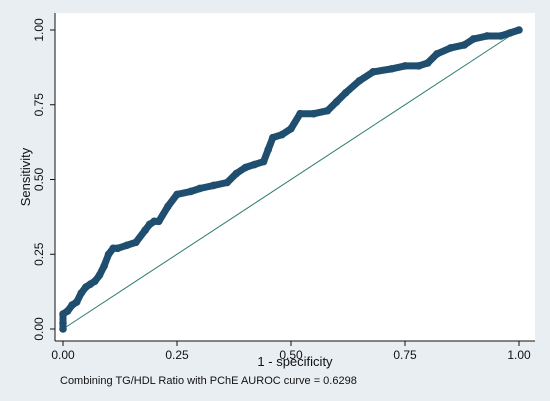 The image size is (550, 401). I want to click on x-tick-label: 0.75, so click(405, 355).